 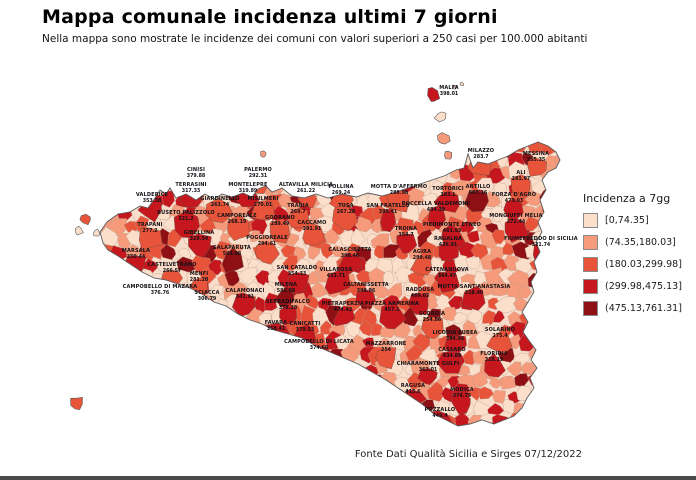 What do you see at coordinates (366, 285) in the screenshot?
I see `svg-text: CALTANISSETTA` at bounding box center [366, 285].